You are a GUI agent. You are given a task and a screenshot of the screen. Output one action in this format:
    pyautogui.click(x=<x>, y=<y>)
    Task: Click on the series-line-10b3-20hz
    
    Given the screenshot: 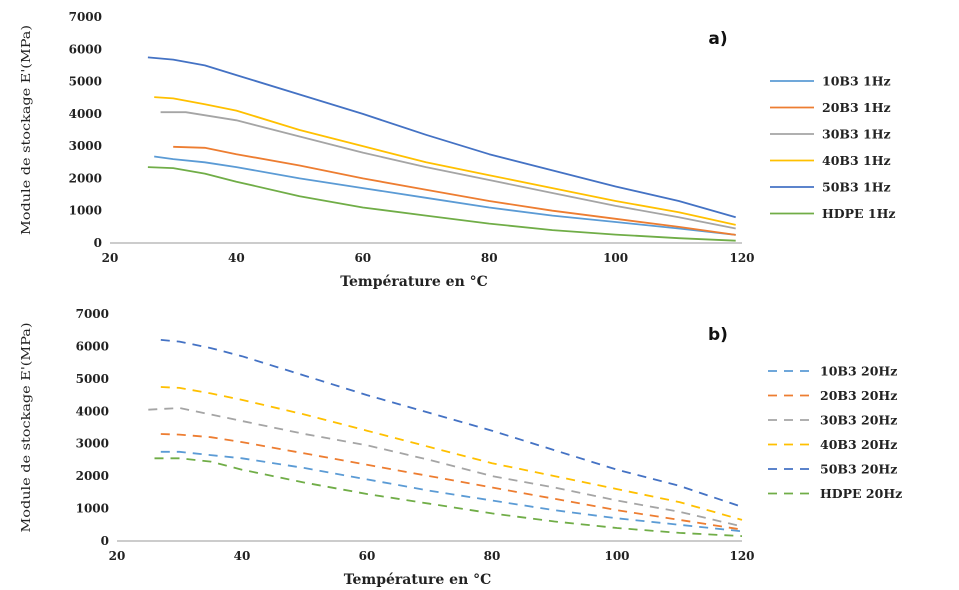 What is the action you would take?
    pyautogui.click(x=451, y=491)
    